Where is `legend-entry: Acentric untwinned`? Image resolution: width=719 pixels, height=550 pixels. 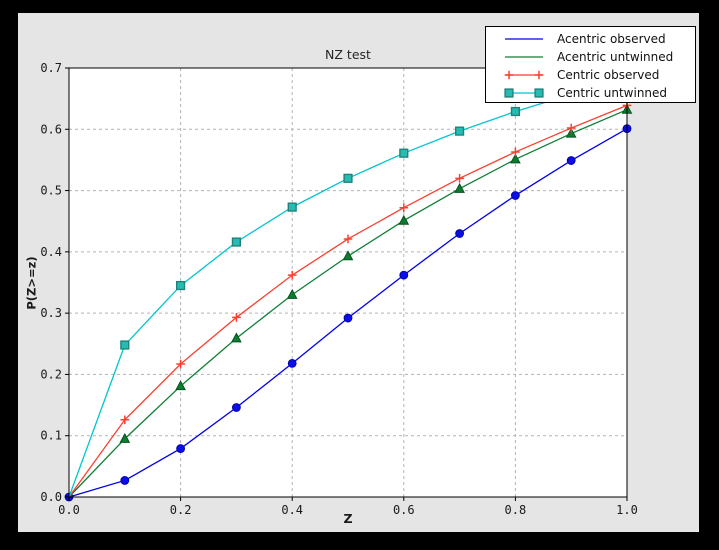
legend-entry: Acentric untwinned is located at coordinates (599, 57).